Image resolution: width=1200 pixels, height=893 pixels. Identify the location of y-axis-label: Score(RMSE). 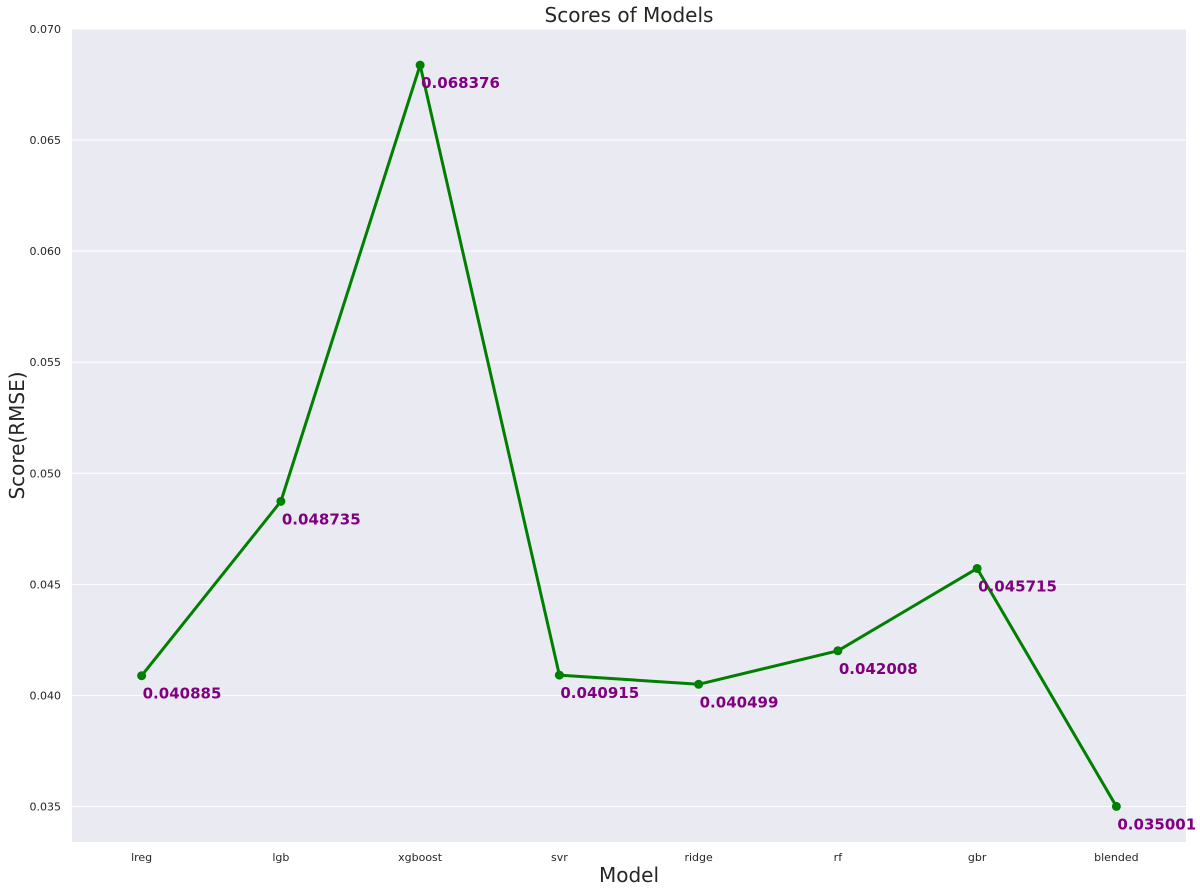
(17, 435).